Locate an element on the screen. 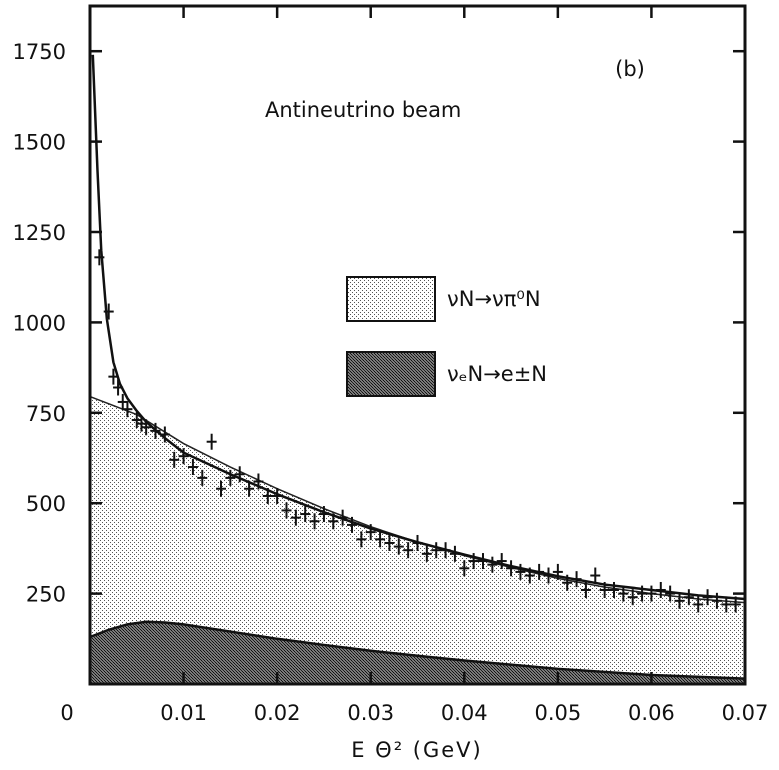 Image resolution: width=779 pixels, height=770 pixels. area-electron-background is located at coordinates (417, 652).